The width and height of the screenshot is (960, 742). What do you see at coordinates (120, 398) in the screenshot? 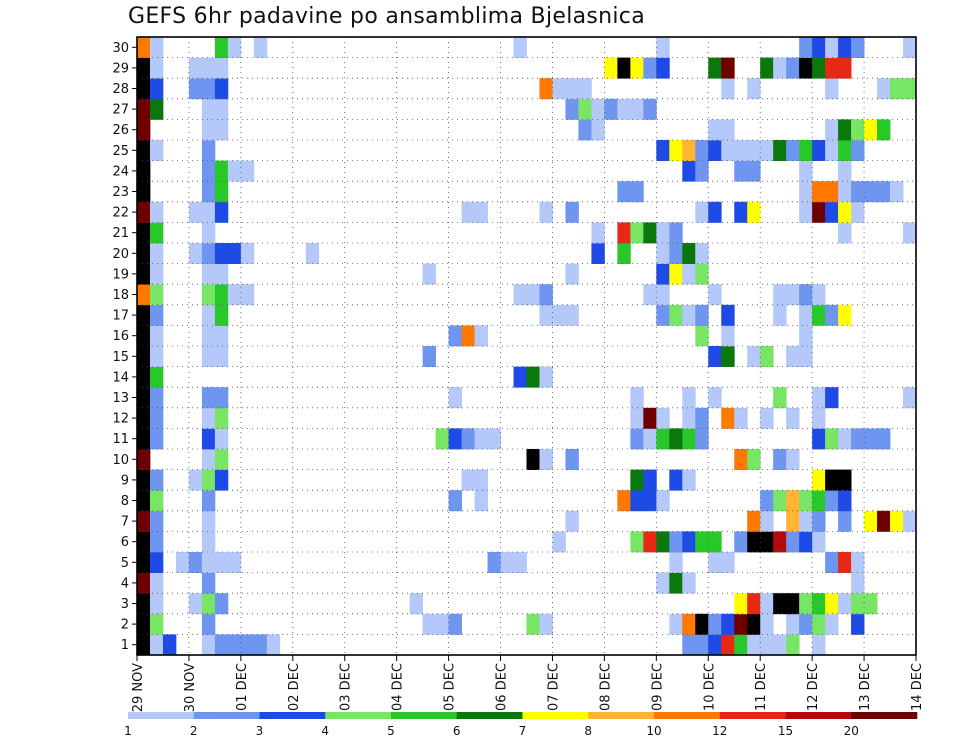
I see `y-tick-label: 13` at bounding box center [120, 398].